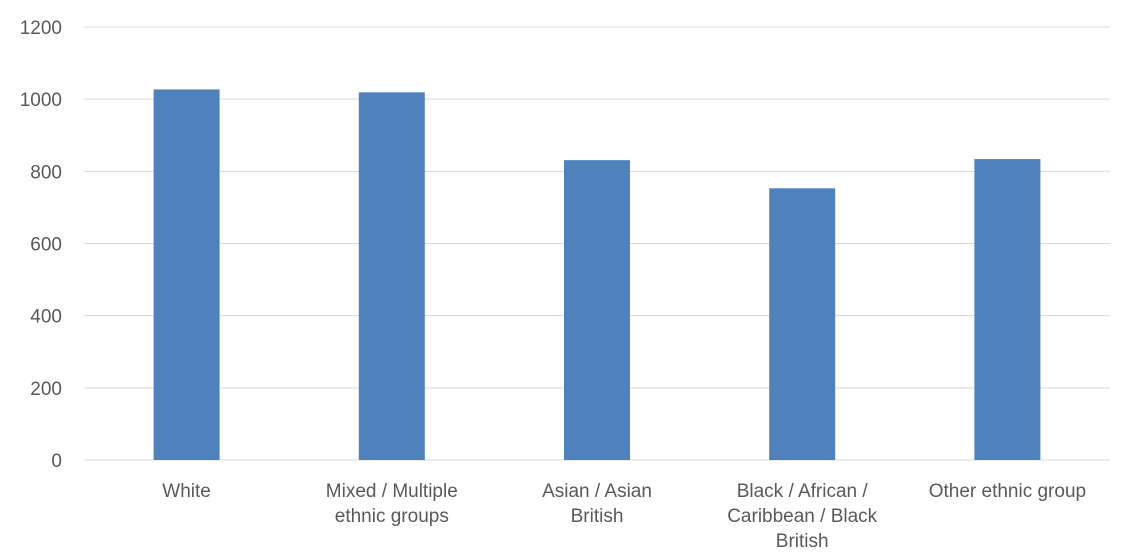 The height and width of the screenshot is (559, 1126). What do you see at coordinates (56, 461) in the screenshot?
I see `y-tick-label: 0` at bounding box center [56, 461].